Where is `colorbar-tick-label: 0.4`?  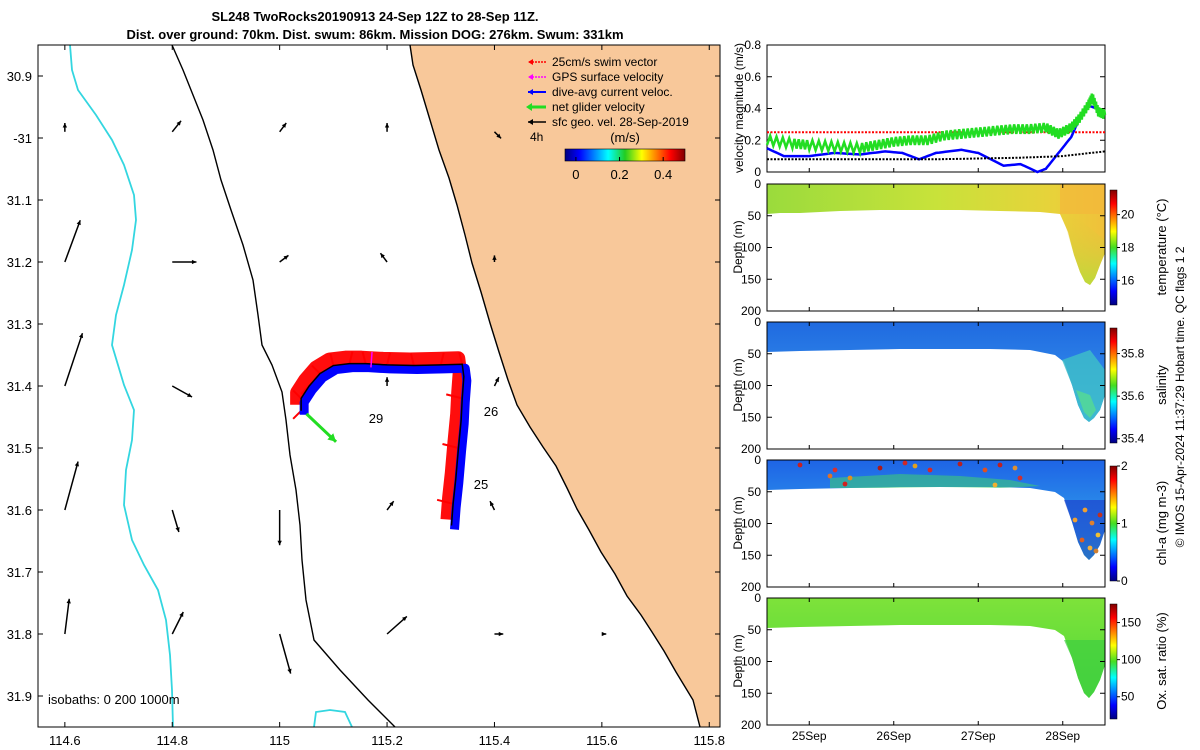
colorbar-tick-label: 0.4 is located at coordinates (663, 174).